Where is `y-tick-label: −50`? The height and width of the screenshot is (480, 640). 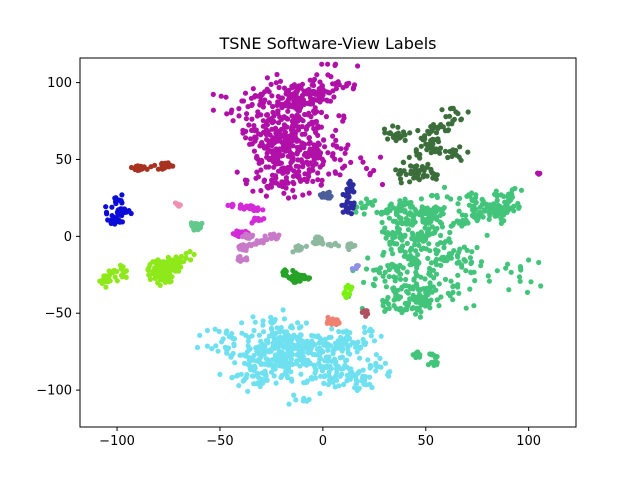
y-tick-label: −50 is located at coordinates (58, 314).